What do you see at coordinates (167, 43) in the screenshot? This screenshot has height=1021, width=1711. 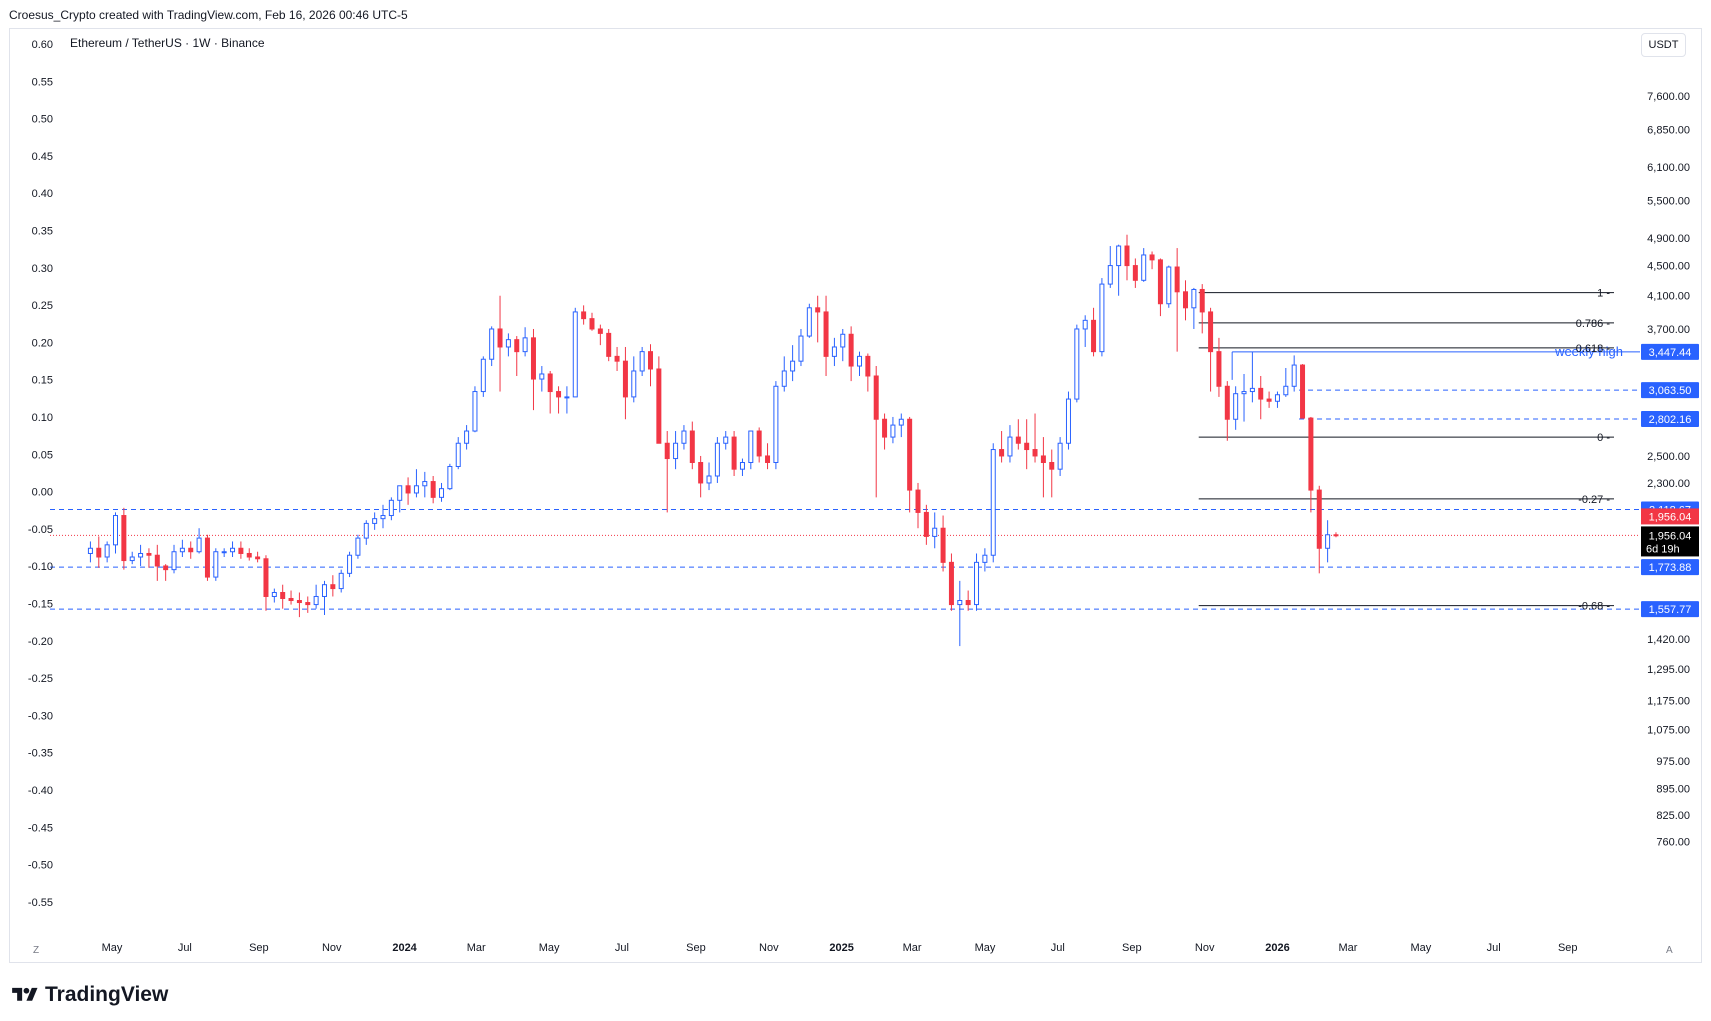 I see `chart-title: Ethereum / TetherUS · 1W · Binance` at bounding box center [167, 43].